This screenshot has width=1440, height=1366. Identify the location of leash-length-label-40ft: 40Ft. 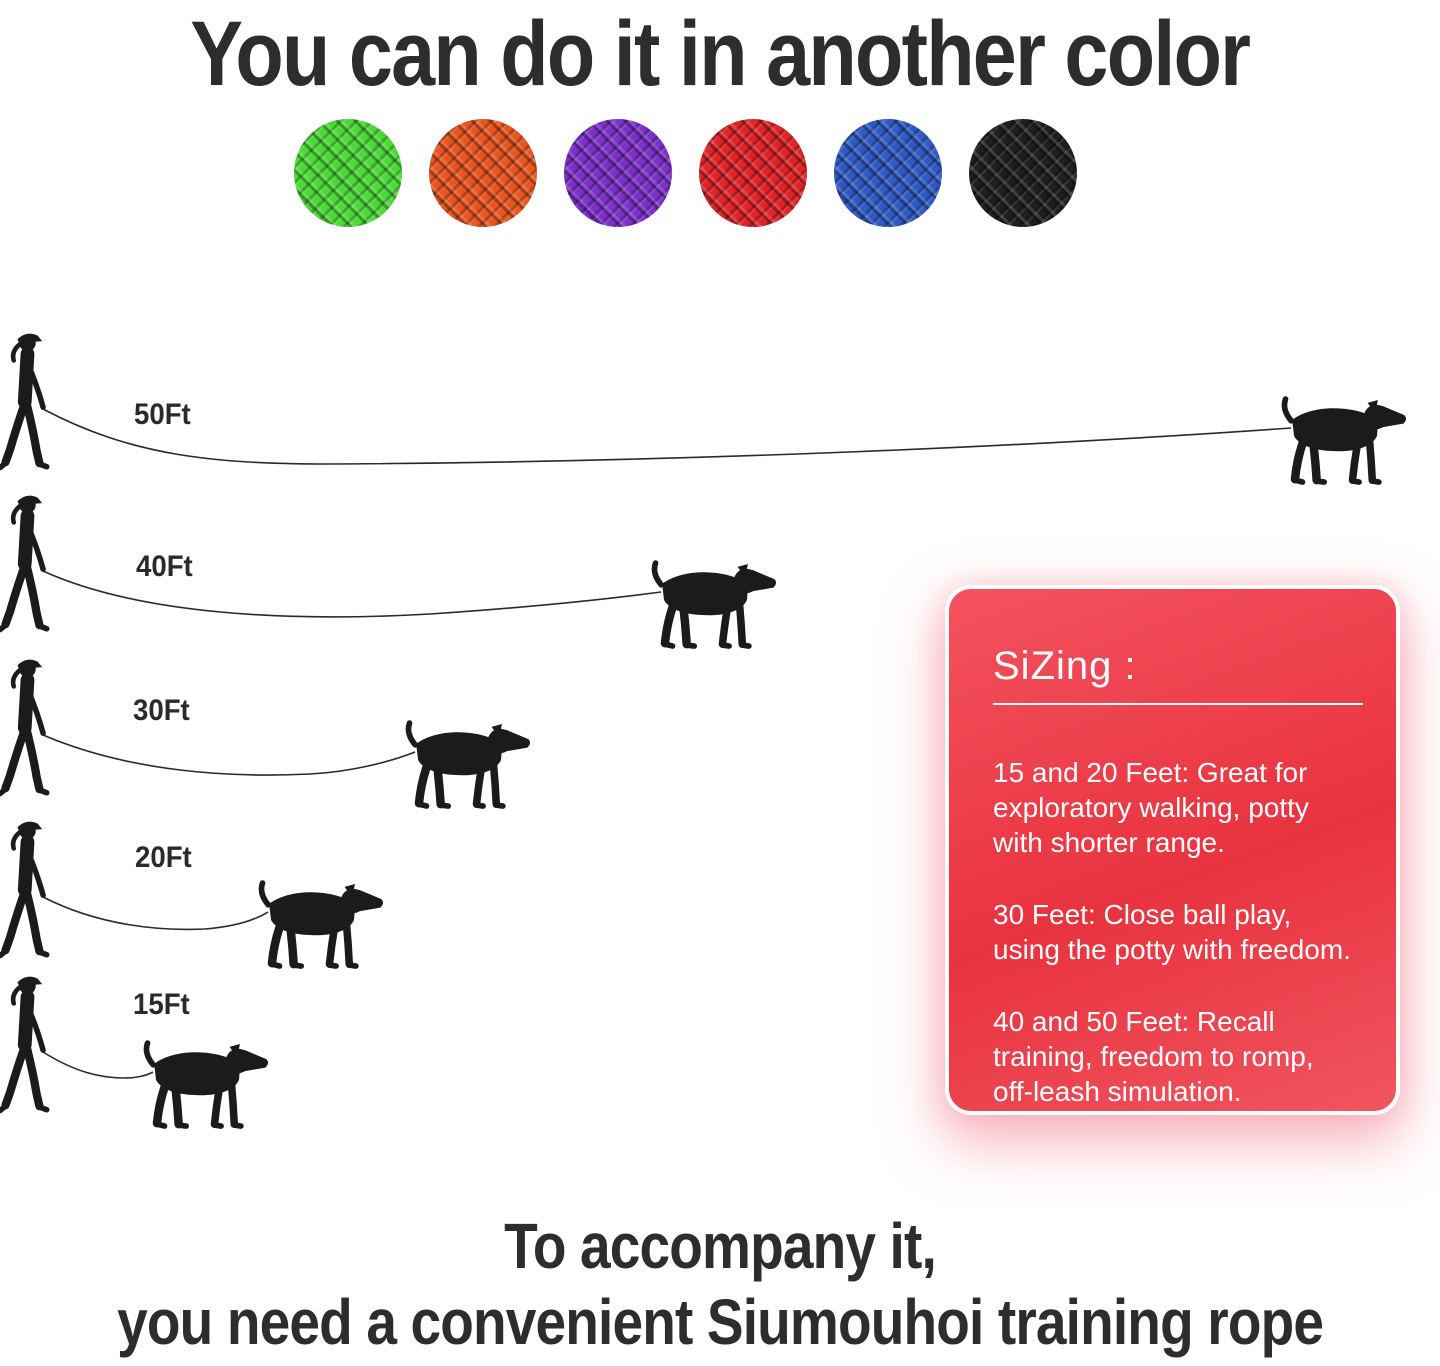
(164, 566).